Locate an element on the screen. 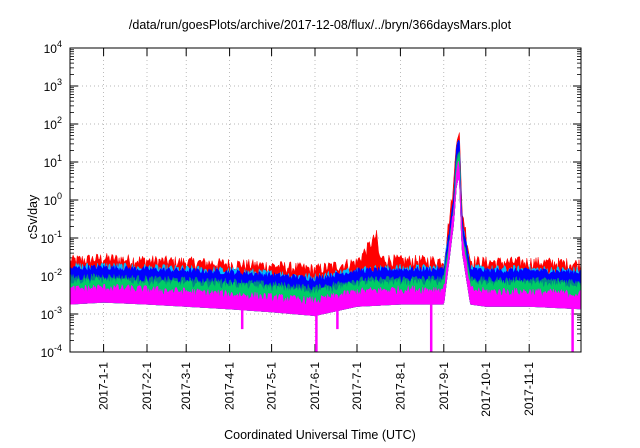 The image size is (640, 448). y-tick-label: 10⁻² is located at coordinates (51, 275).